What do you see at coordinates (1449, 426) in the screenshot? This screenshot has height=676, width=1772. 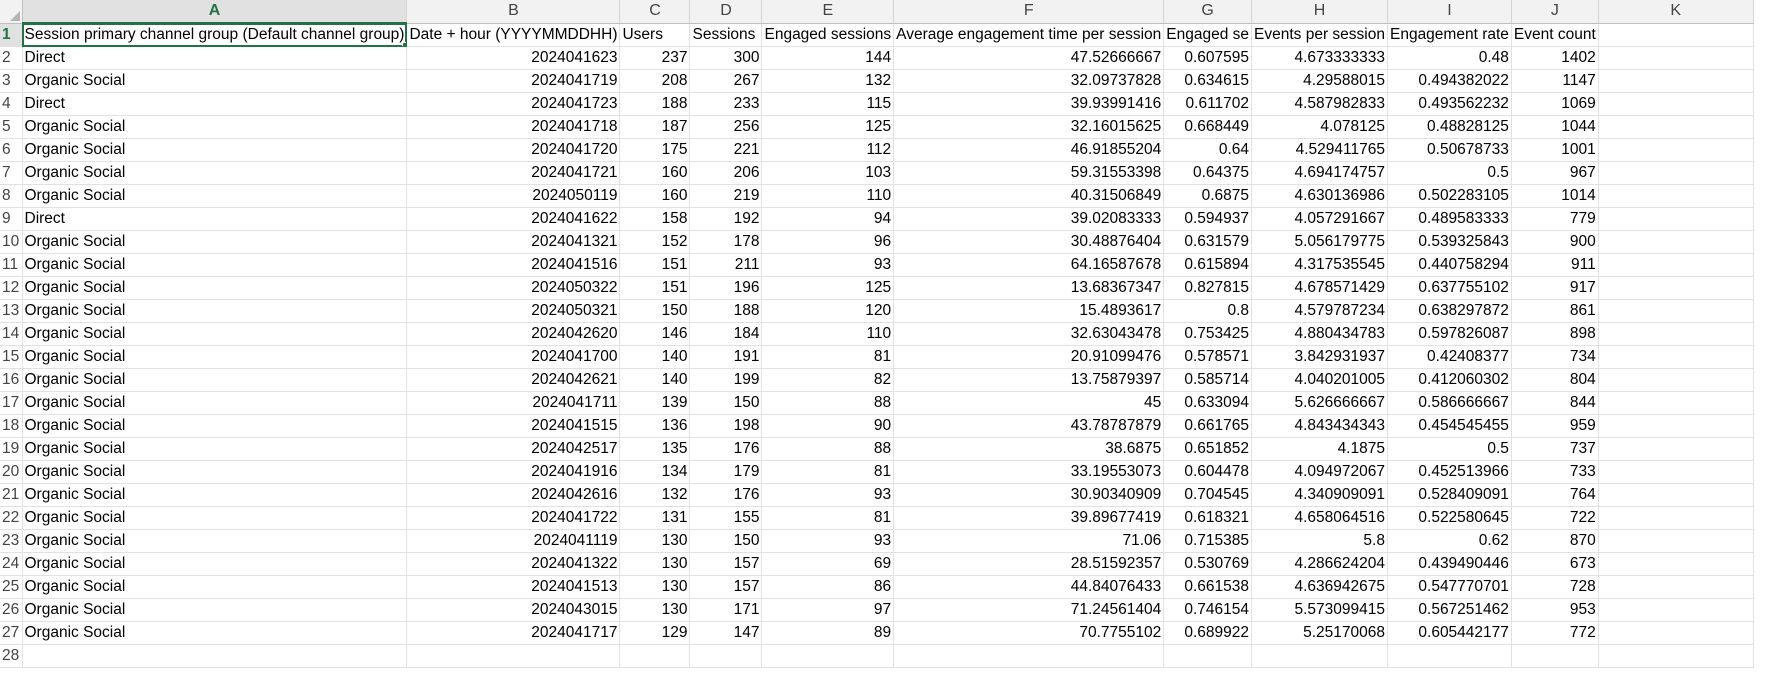 I see `cell: 0.454545455` at bounding box center [1449, 426].